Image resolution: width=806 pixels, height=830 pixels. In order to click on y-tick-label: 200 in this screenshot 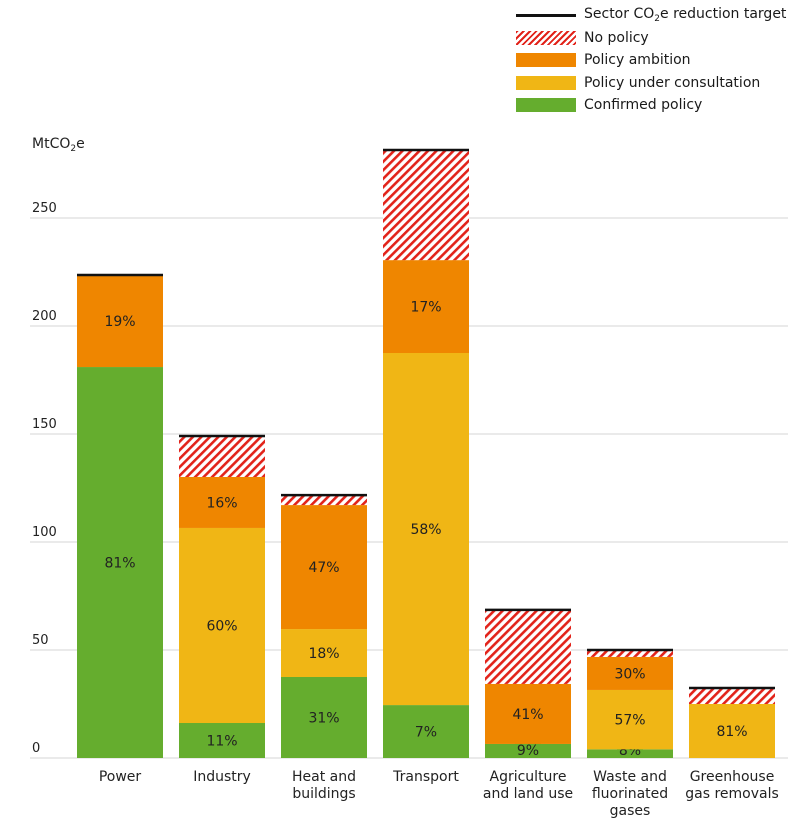, I will do `click(44, 316)`.